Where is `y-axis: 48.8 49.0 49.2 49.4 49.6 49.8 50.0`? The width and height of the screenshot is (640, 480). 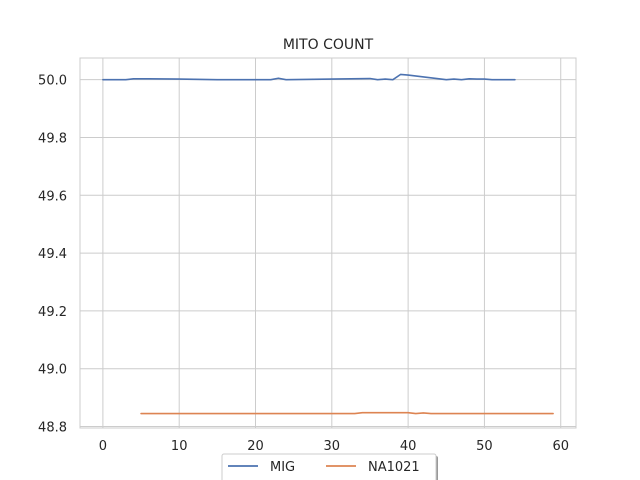 y-axis: 48.8 49.0 49.2 49.4 49.6 49.8 50.0 is located at coordinates (52, 255).